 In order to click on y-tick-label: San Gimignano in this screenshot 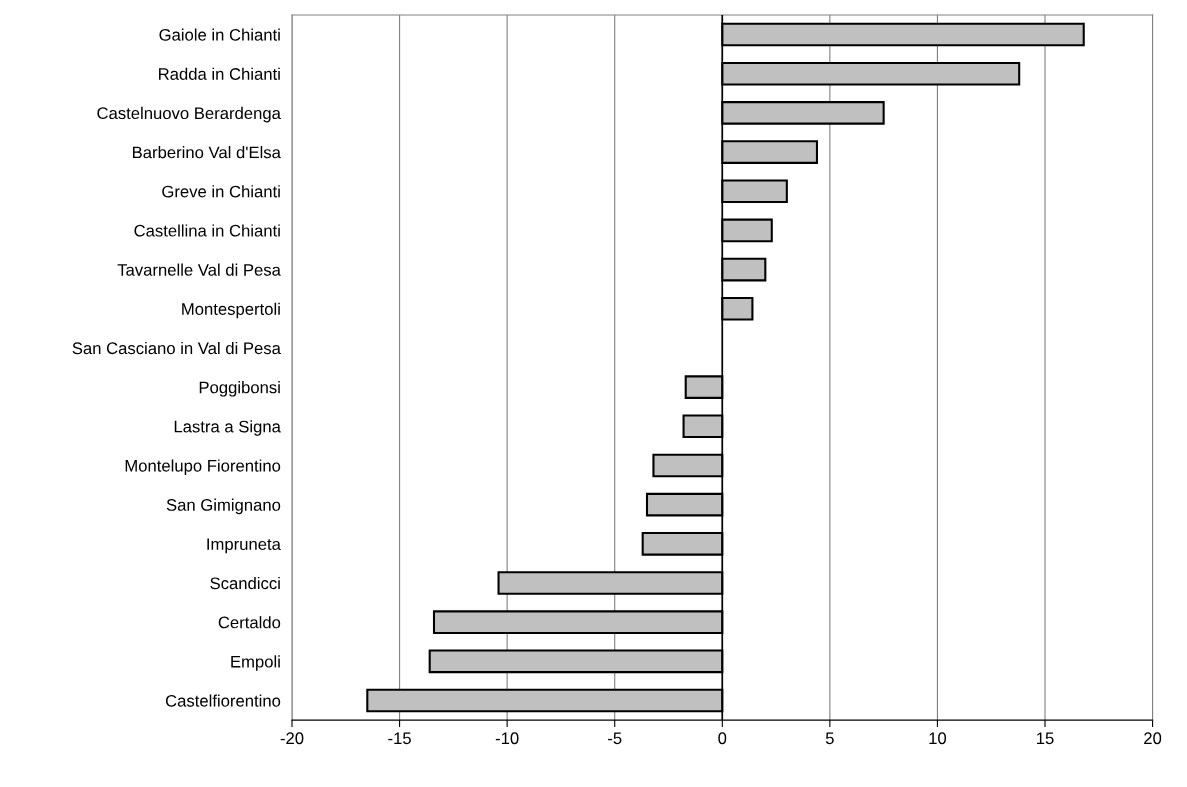, I will do `click(223, 506)`.